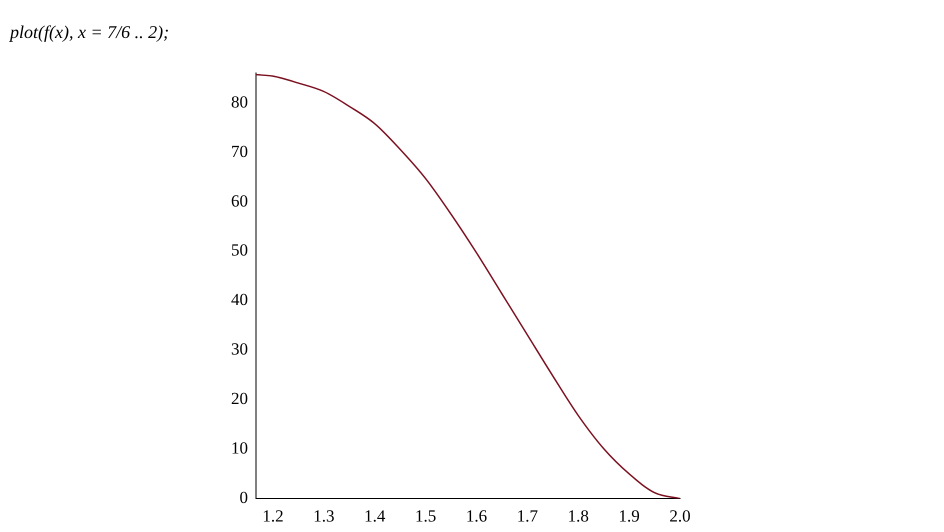 The height and width of the screenshot is (532, 944). I want to click on y-tick-label: 60, so click(239, 200).